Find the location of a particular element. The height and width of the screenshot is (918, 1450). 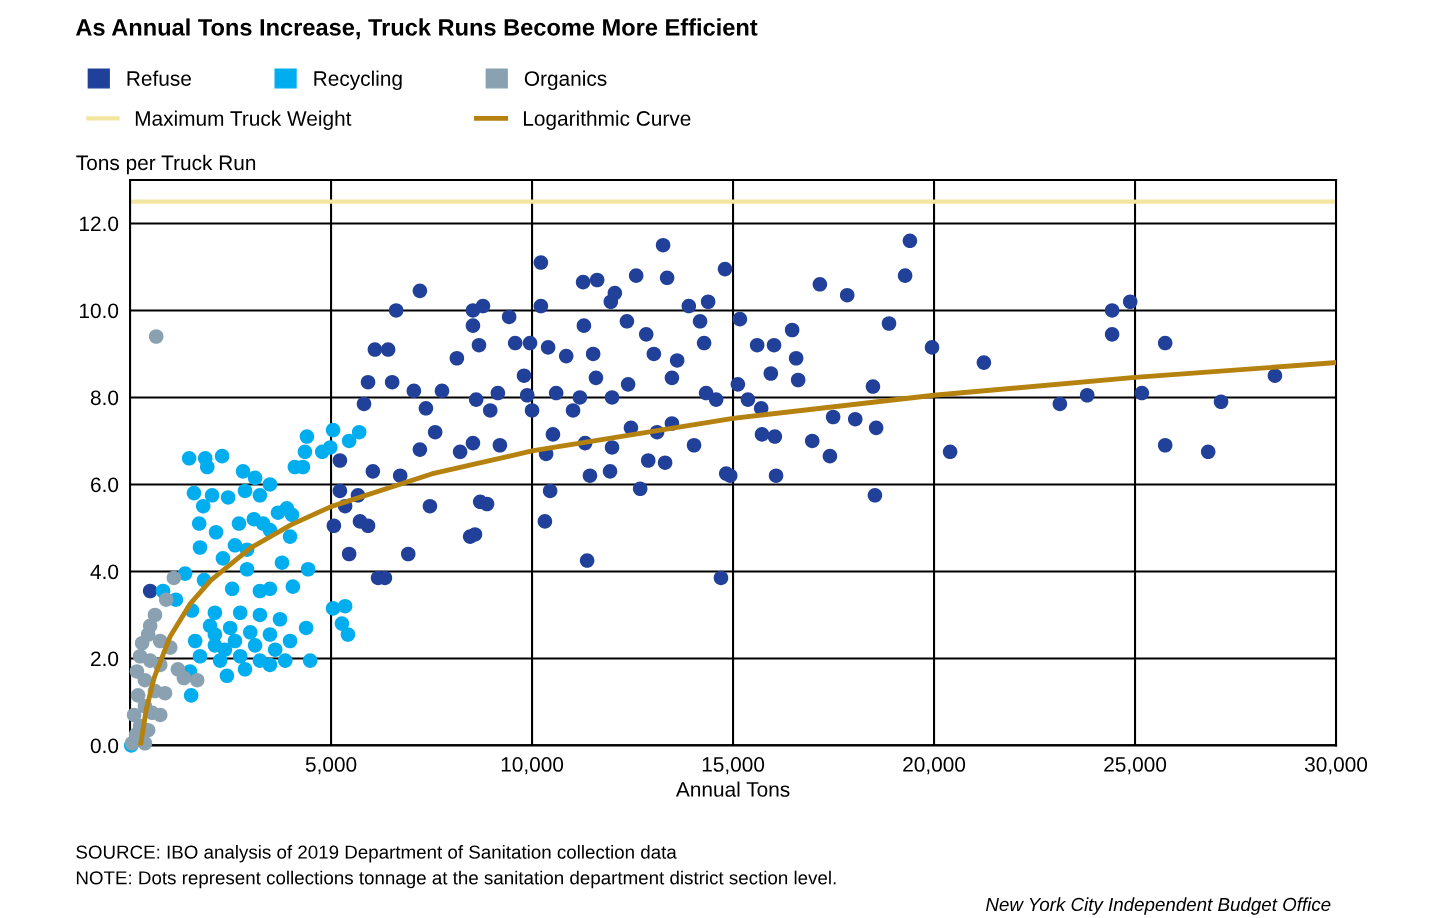

text: NOTE: Dots represent collections tonnage at the sanitation department district section level. is located at coordinates (456, 879).